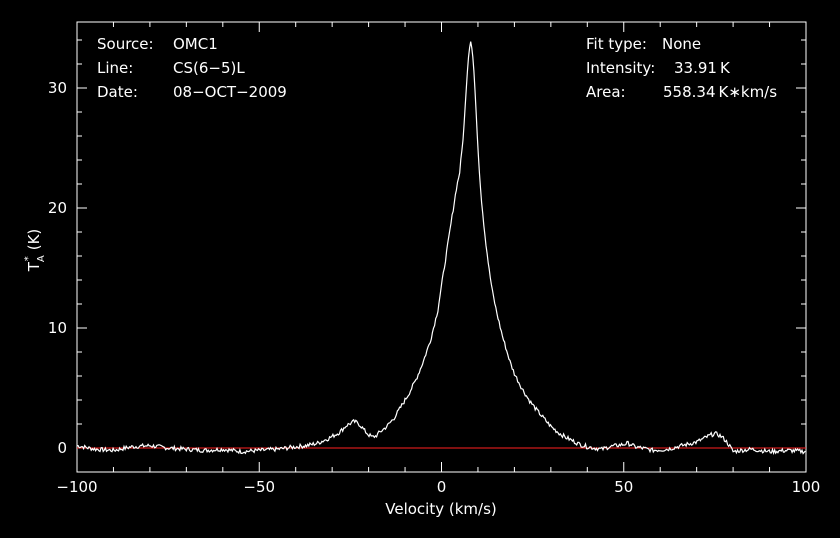 The width and height of the screenshot is (840, 538). I want to click on y-axis-label: TA* (K), so click(35, 251).